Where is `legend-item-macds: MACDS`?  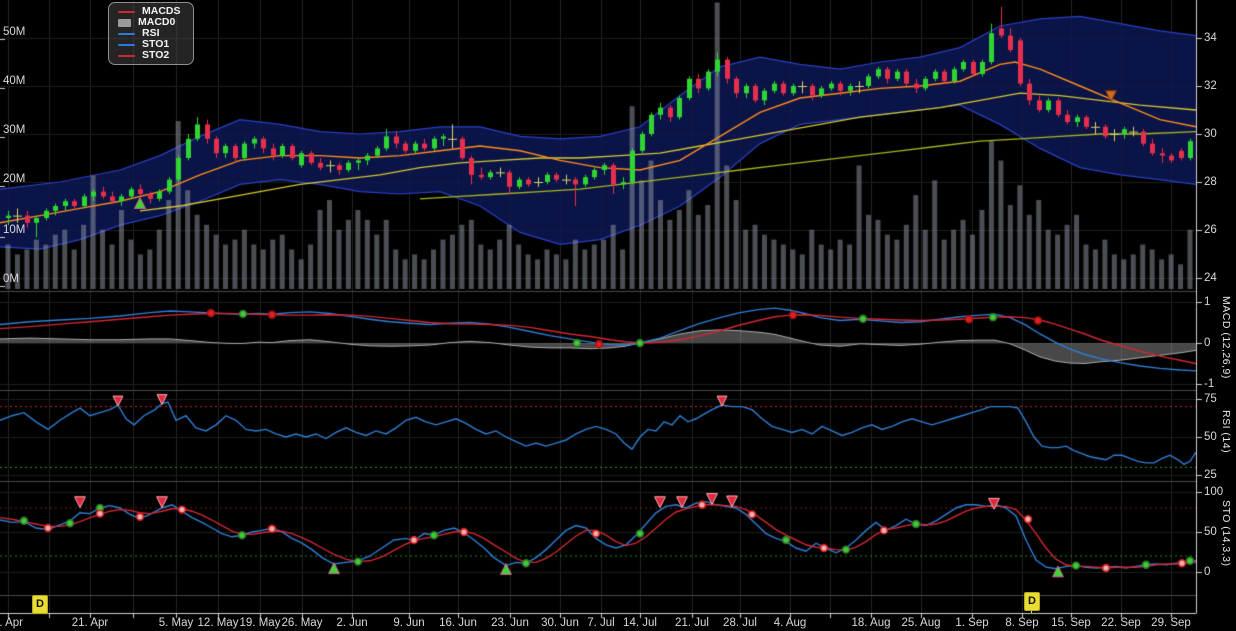
legend-item-macds: MACDS is located at coordinates (149, 11).